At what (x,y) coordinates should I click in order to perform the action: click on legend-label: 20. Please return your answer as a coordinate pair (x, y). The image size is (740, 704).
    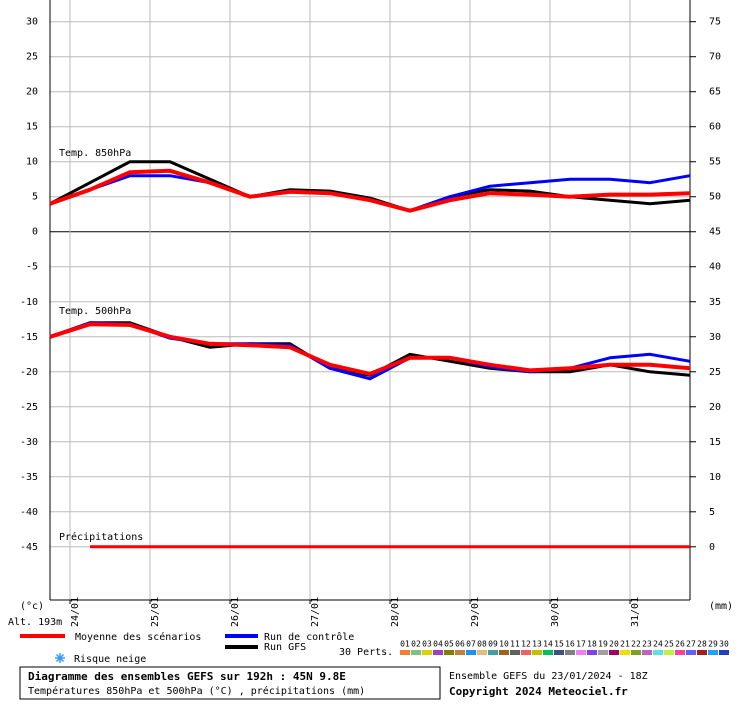
    Looking at the image, I should click on (614, 644).